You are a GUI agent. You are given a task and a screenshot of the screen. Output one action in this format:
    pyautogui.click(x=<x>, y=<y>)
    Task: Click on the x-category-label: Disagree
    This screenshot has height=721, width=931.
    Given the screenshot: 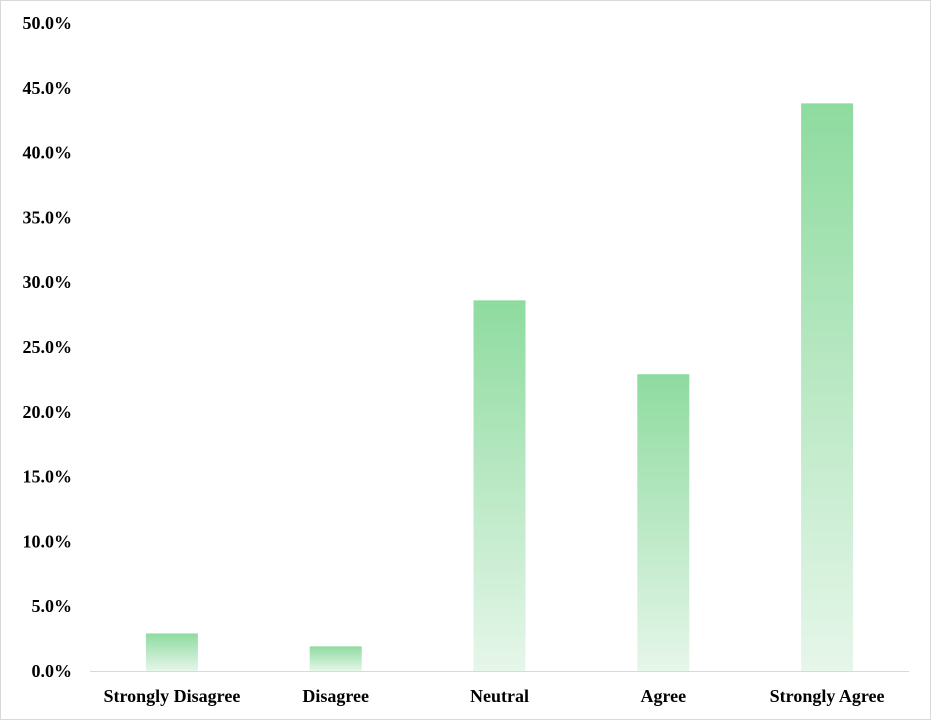 What is the action you would take?
    pyautogui.click(x=335, y=696)
    